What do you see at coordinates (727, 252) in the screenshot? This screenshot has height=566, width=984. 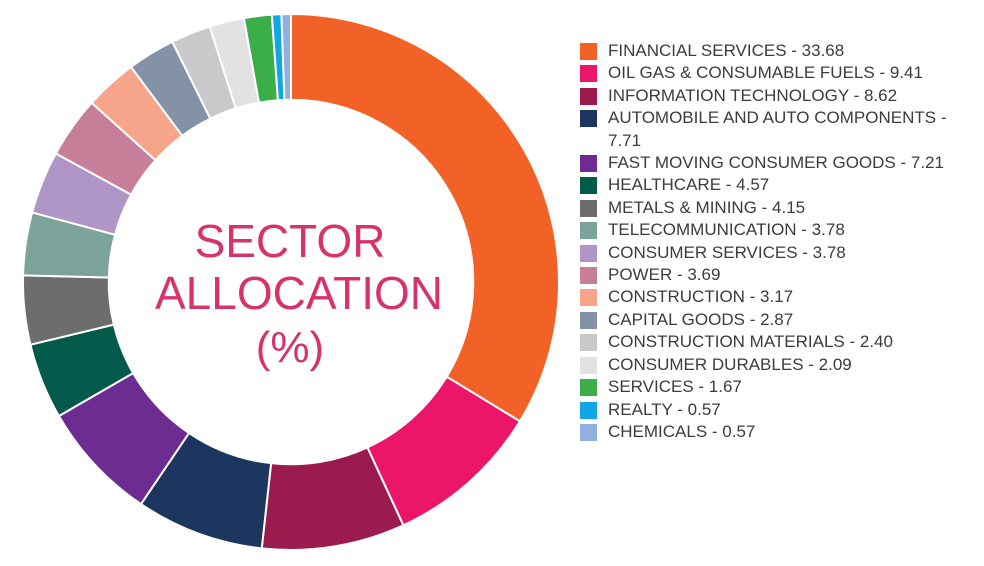 I see `legend-label: CONSUMER SERVICES - 3.78` at bounding box center [727, 252].